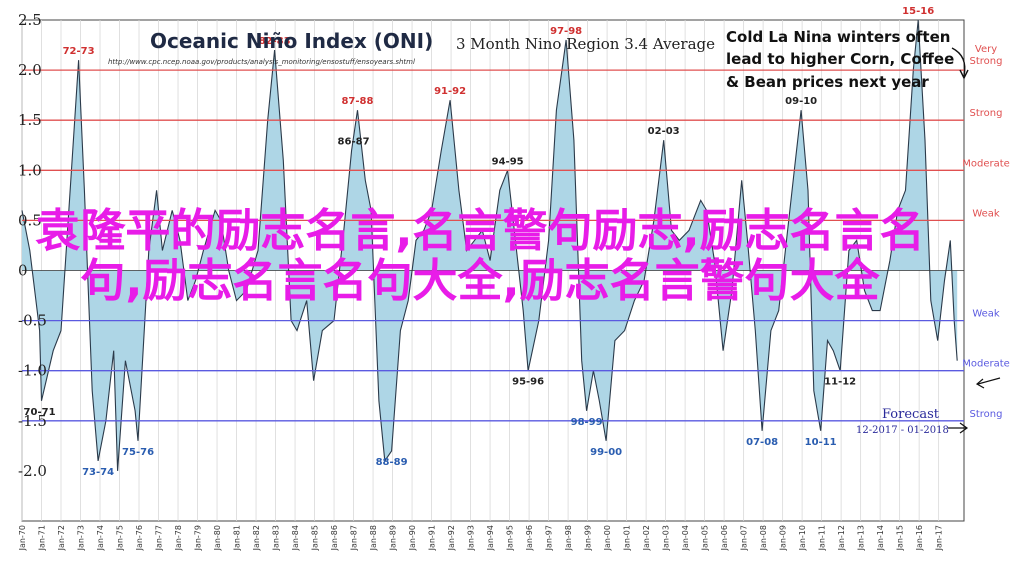 The width and height of the screenshot is (1020, 566). Describe the element at coordinates (450, 91) in the screenshot. I see `peak-label: 91-92` at that location.